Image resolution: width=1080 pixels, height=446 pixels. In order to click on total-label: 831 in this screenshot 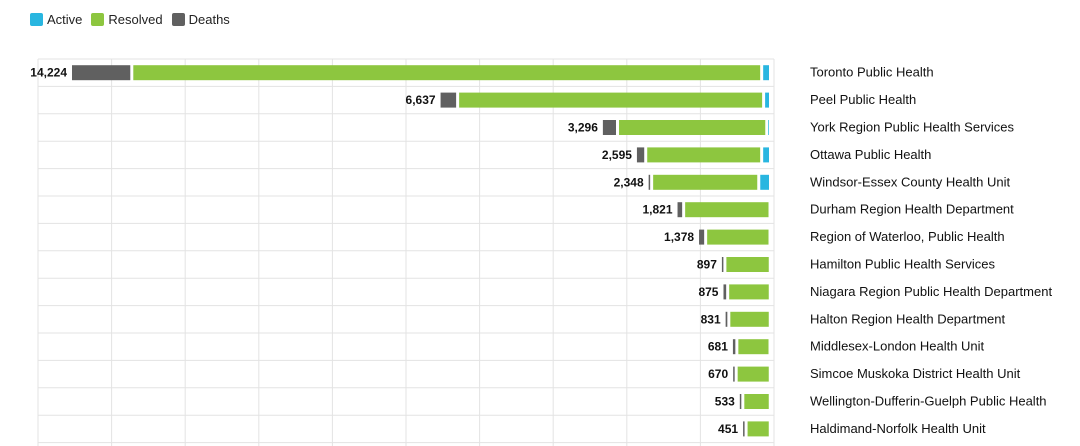, I will do `click(711, 319)`.